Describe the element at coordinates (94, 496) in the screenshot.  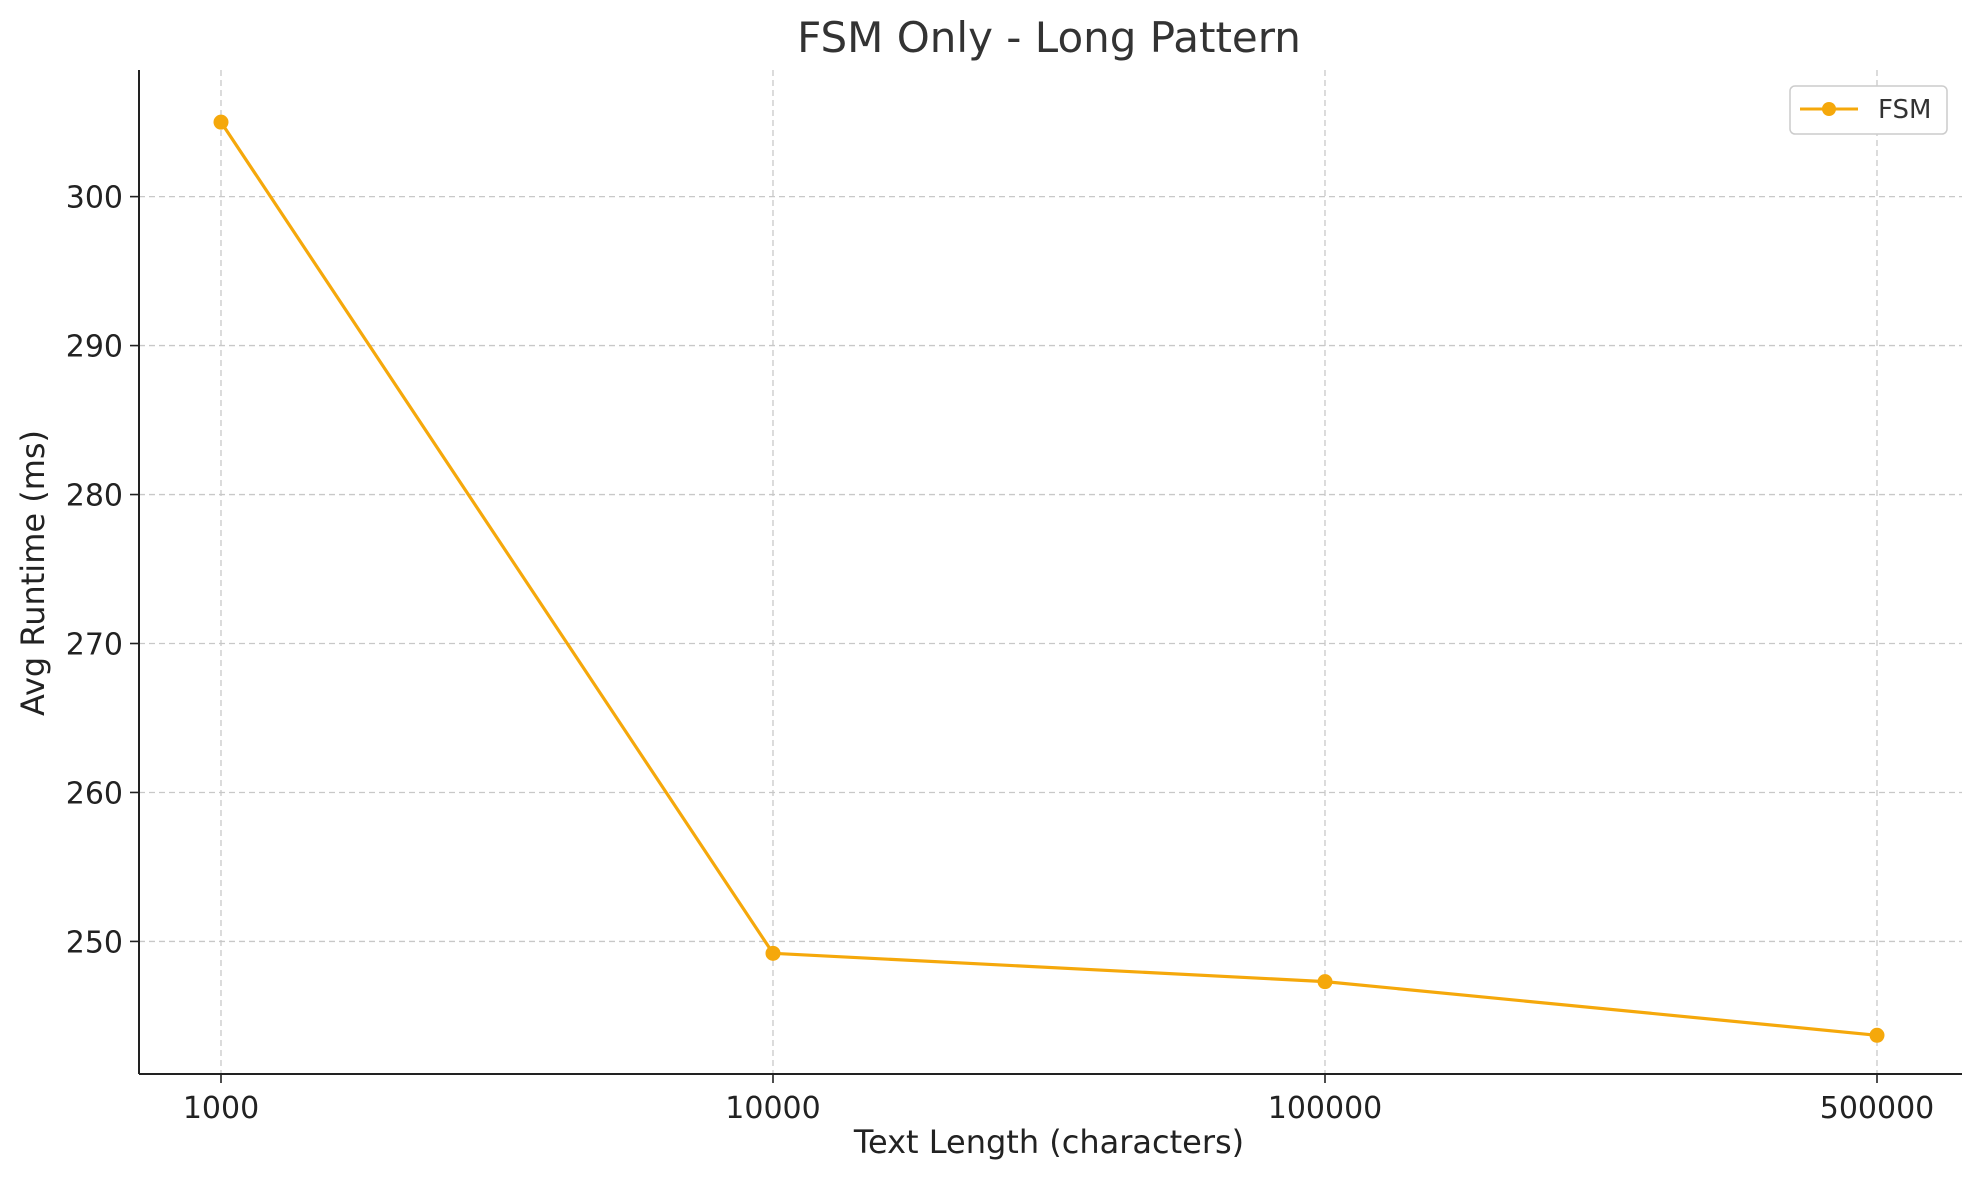
I see `y-tick-label-280: 280` at that location.